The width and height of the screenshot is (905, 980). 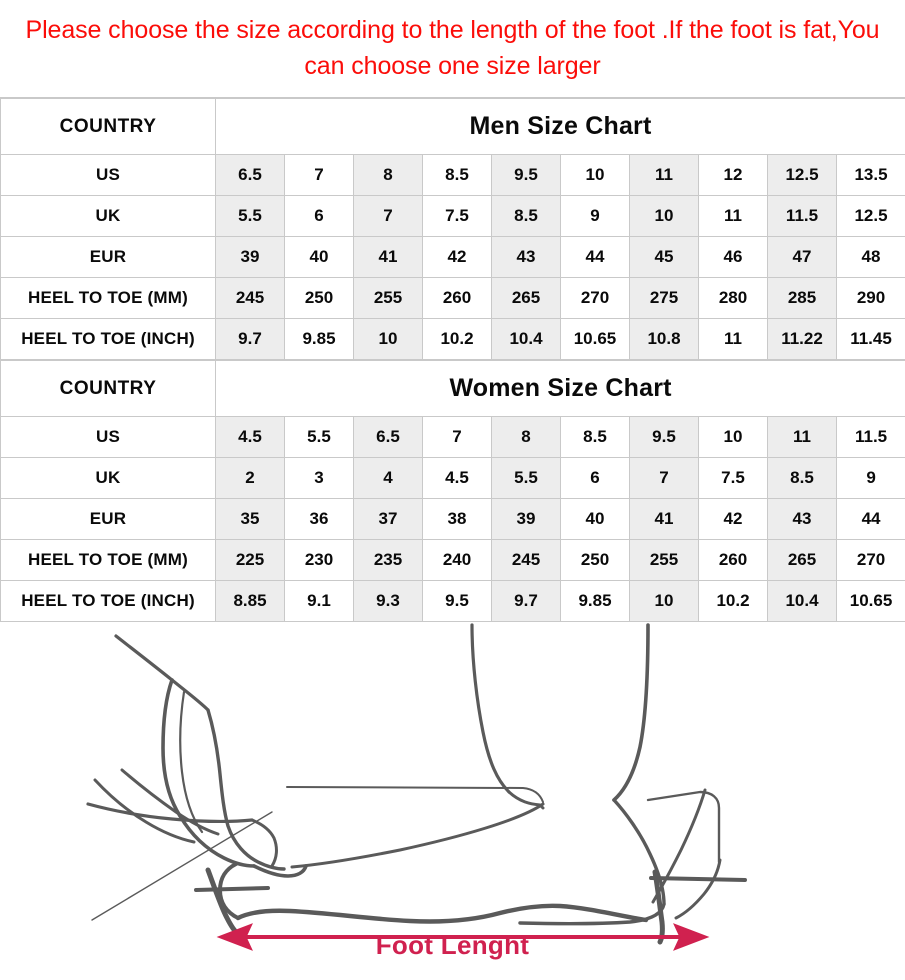 What do you see at coordinates (802, 478) in the screenshot?
I see `women-uk-9: 8.5` at bounding box center [802, 478].